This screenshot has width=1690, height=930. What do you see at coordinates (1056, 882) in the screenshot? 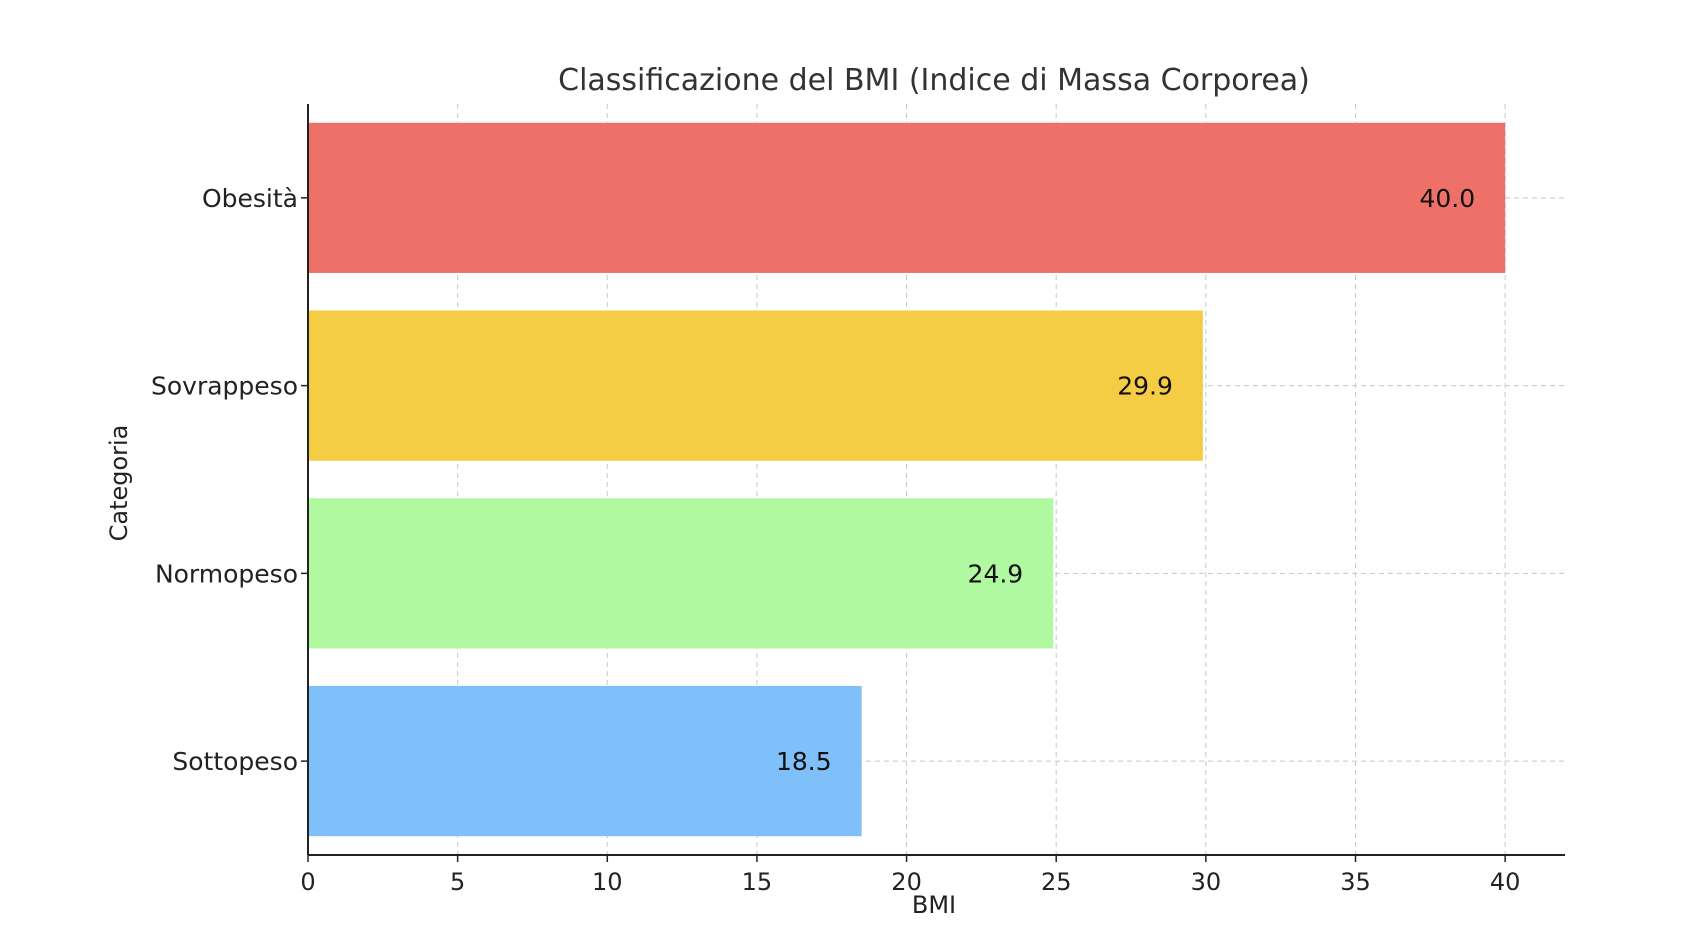
I see `x-tick-label: 25` at bounding box center [1056, 882].